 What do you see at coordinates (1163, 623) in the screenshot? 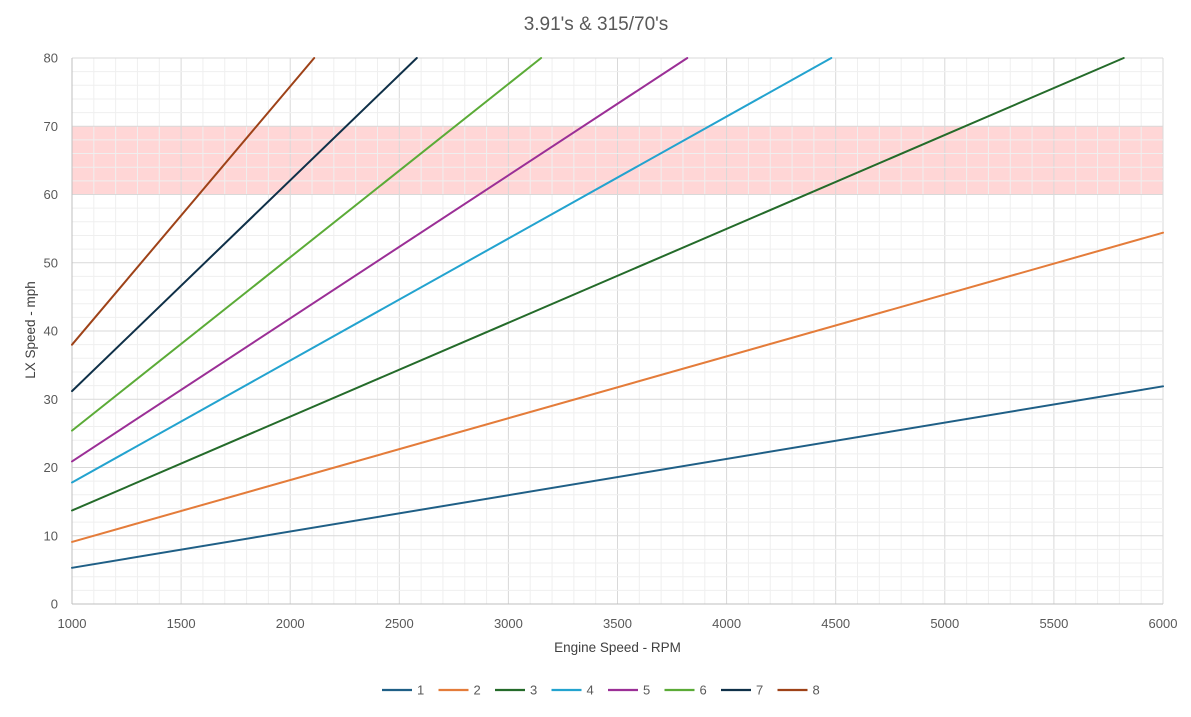
I see `x-tick-label: 6000` at bounding box center [1163, 623].